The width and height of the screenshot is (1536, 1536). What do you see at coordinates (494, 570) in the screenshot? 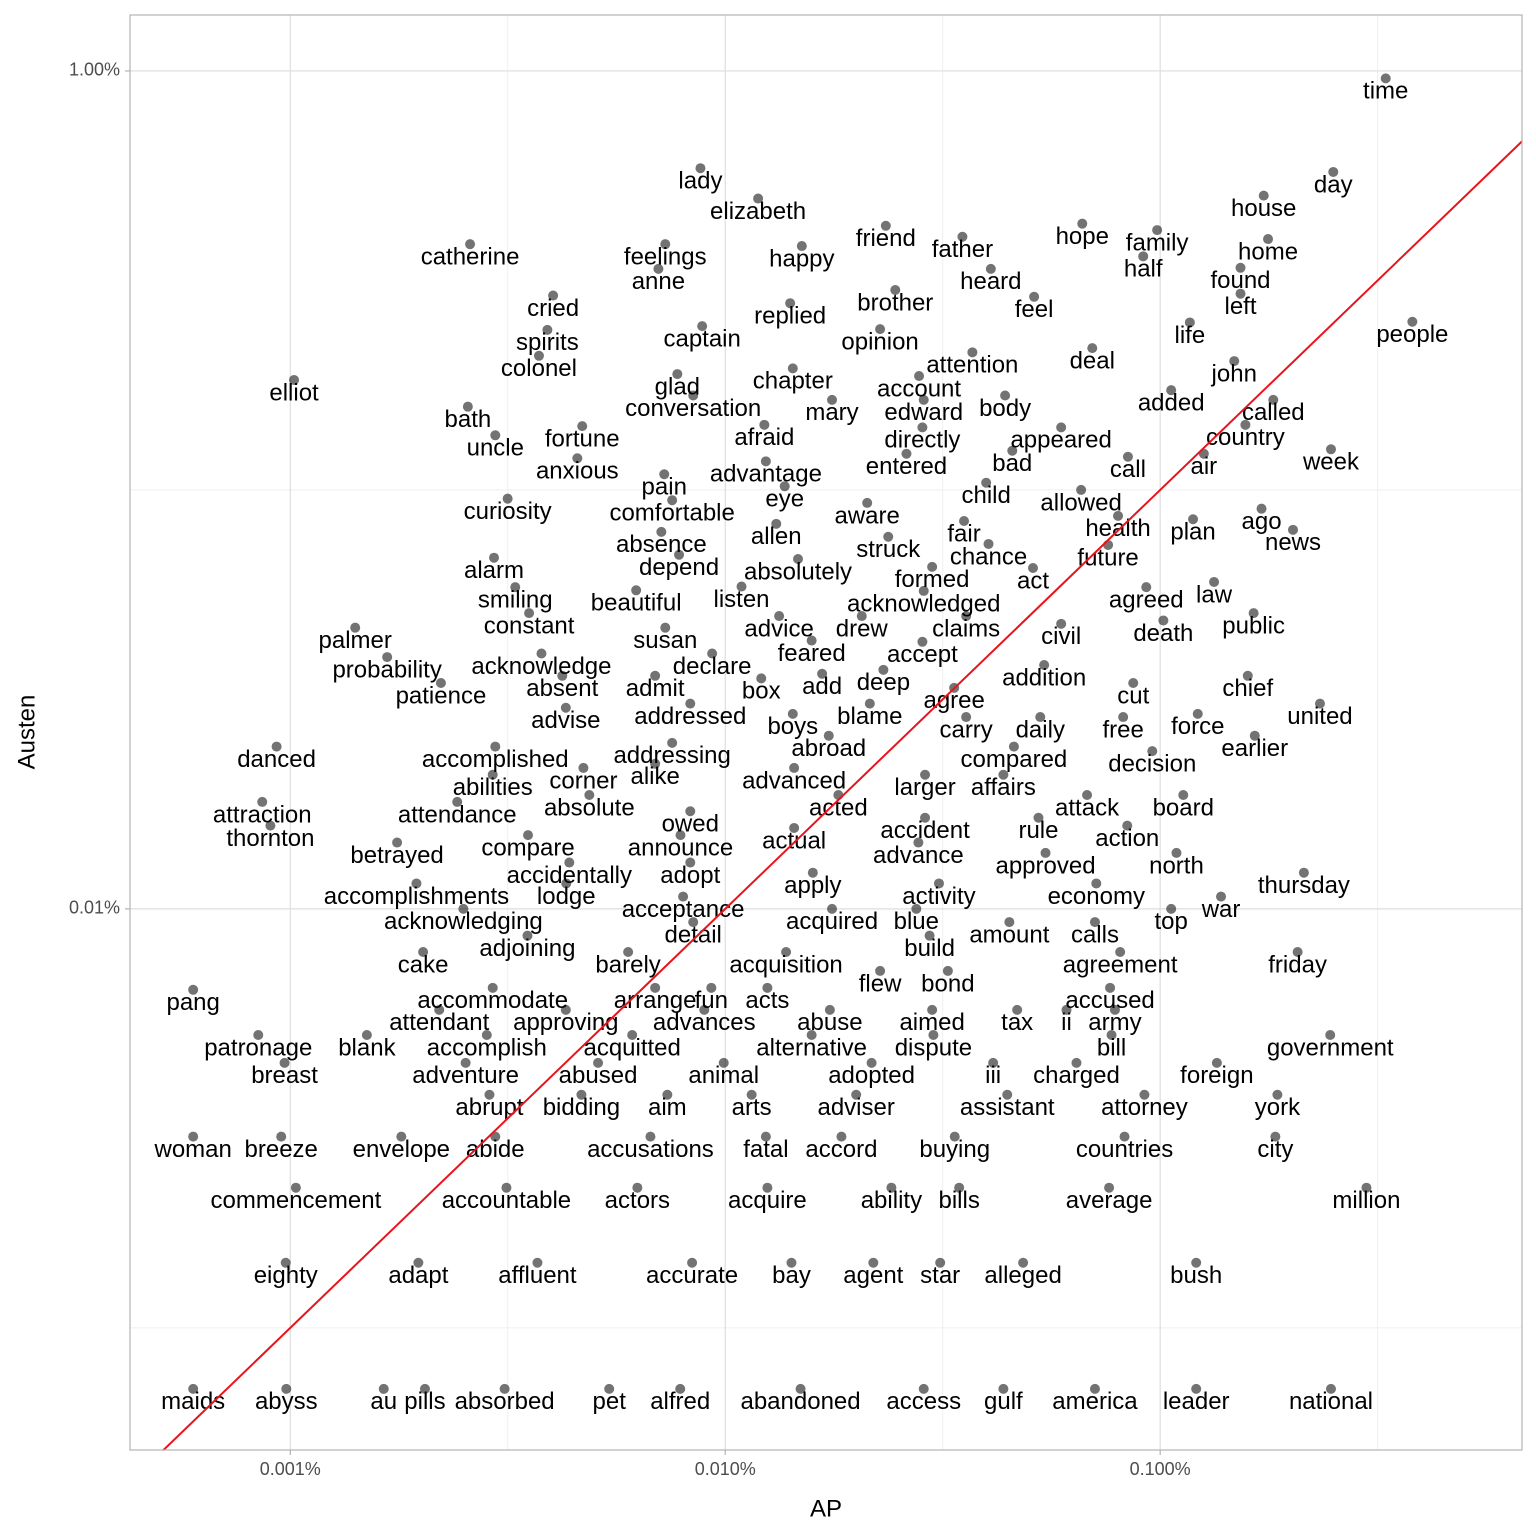
I see `point-label: alarm` at bounding box center [494, 570].